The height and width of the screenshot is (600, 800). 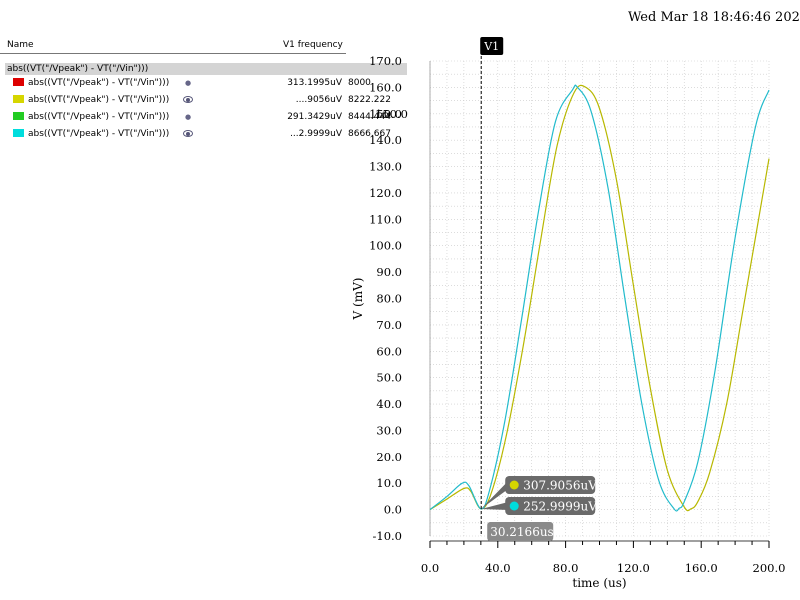 What do you see at coordinates (314, 117) in the screenshot?
I see `legend-row-value: 291.3429uV` at bounding box center [314, 117].